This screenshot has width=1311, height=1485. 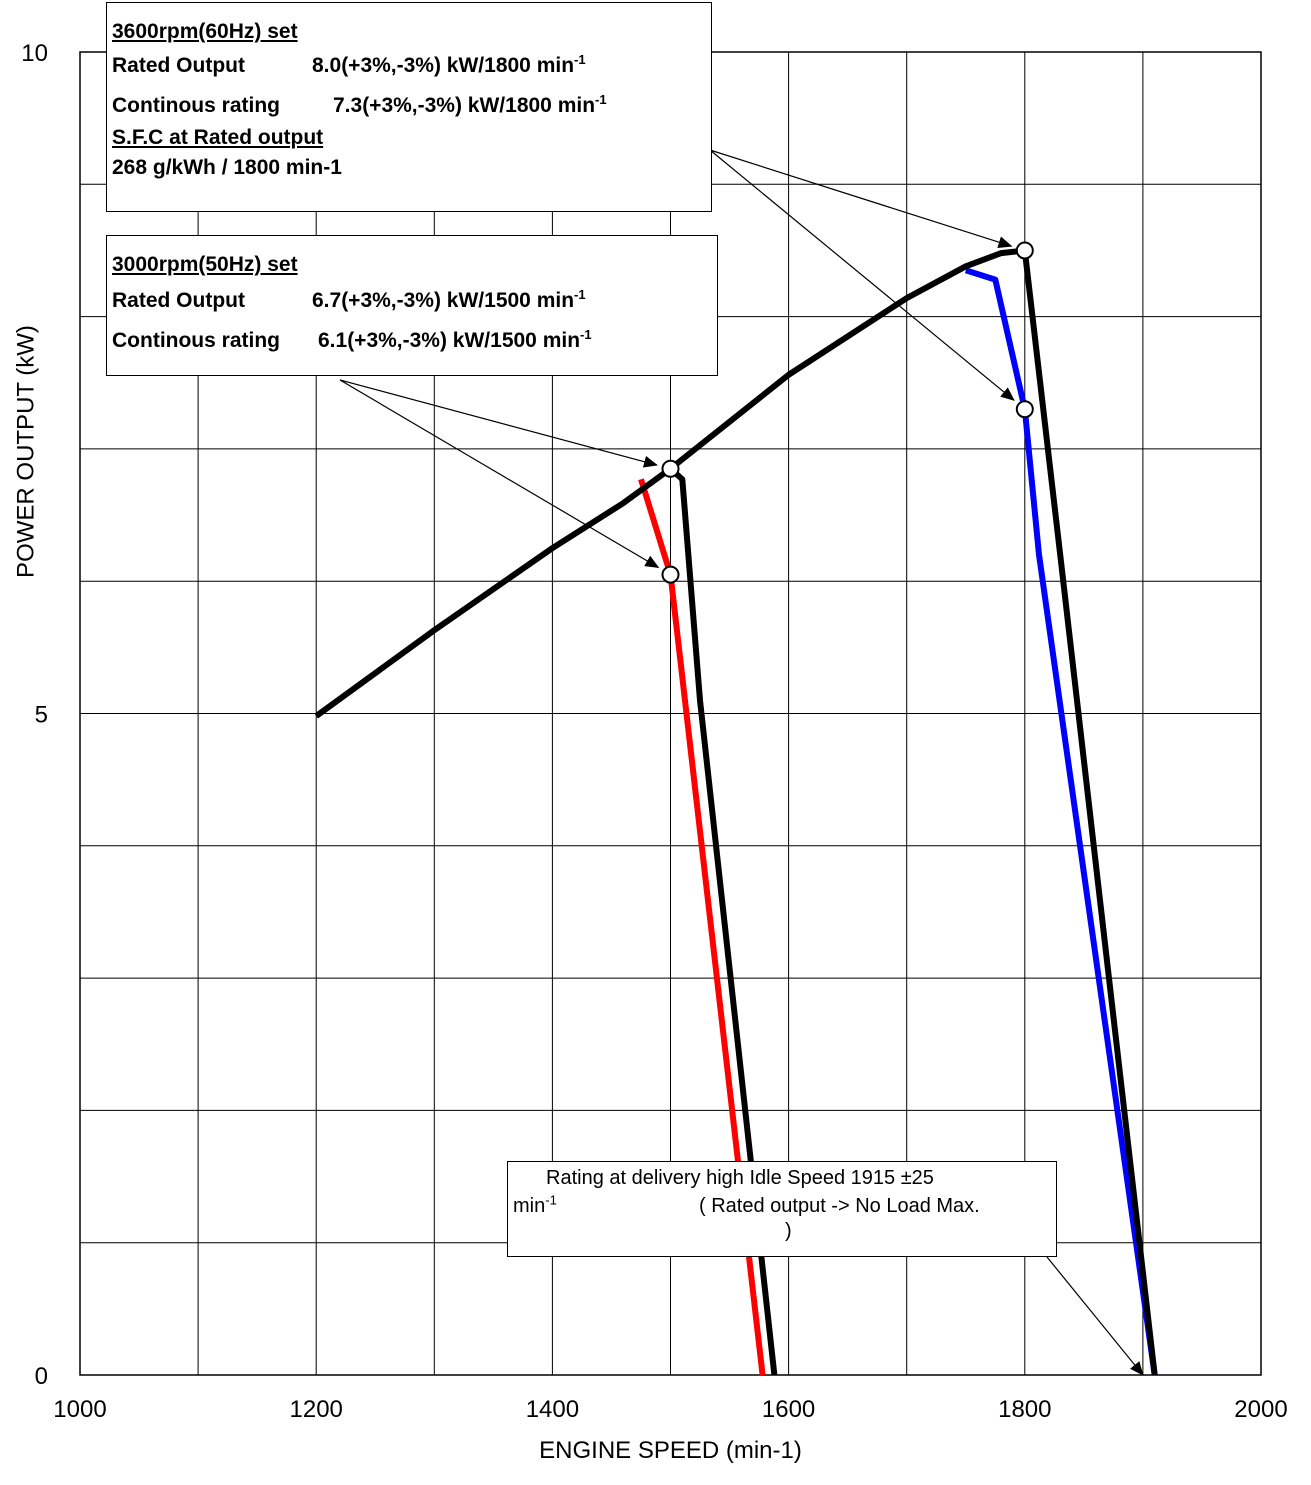 I want to click on annotation-60hz-title: 3600rpm(60Hz) set, so click(x=205, y=31).